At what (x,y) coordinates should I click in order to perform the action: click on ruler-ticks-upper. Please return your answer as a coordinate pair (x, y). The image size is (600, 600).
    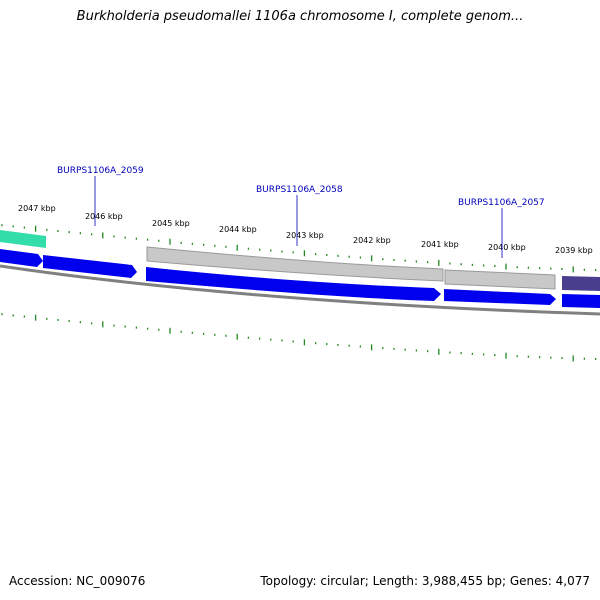
    Looking at the image, I should click on (299, 248).